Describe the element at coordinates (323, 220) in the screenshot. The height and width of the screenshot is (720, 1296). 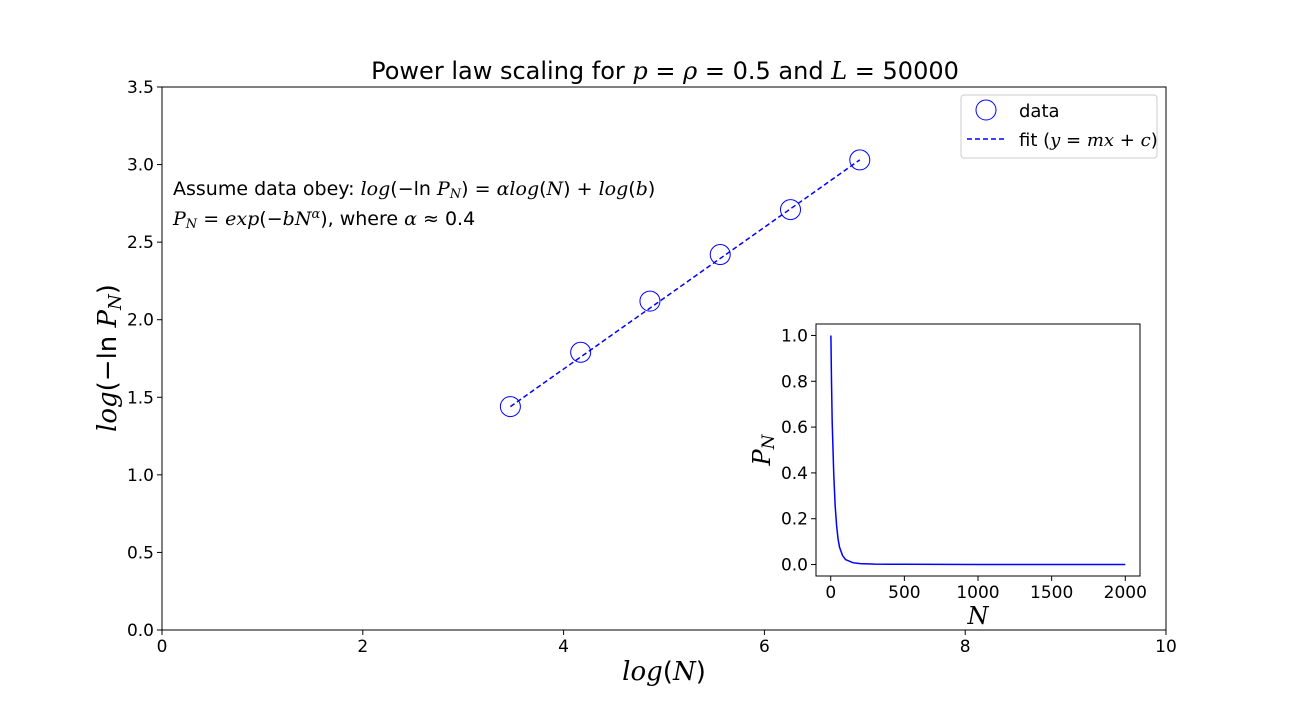
I see `annotation-line-2: PN = exp(−bNα), where α ≈ 0.4` at that location.